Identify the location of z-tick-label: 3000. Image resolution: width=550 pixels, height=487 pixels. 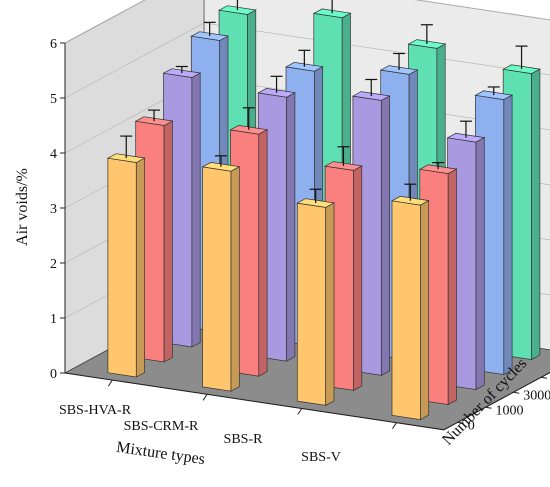
(536, 395).